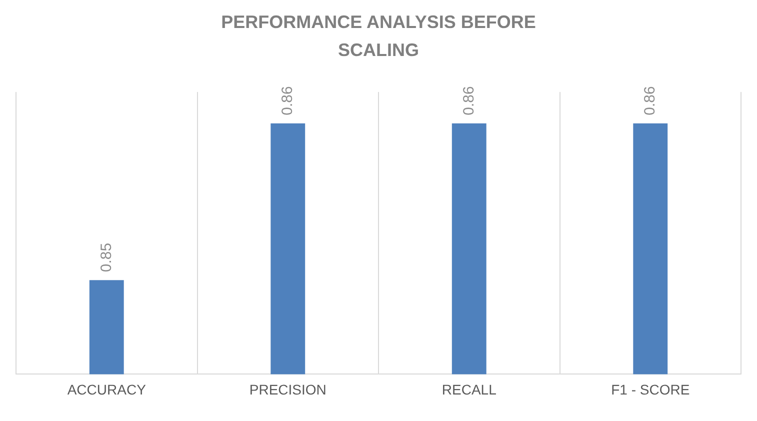  Describe the element at coordinates (107, 389) in the screenshot. I see `x-tick-label: ACCURACY` at that location.